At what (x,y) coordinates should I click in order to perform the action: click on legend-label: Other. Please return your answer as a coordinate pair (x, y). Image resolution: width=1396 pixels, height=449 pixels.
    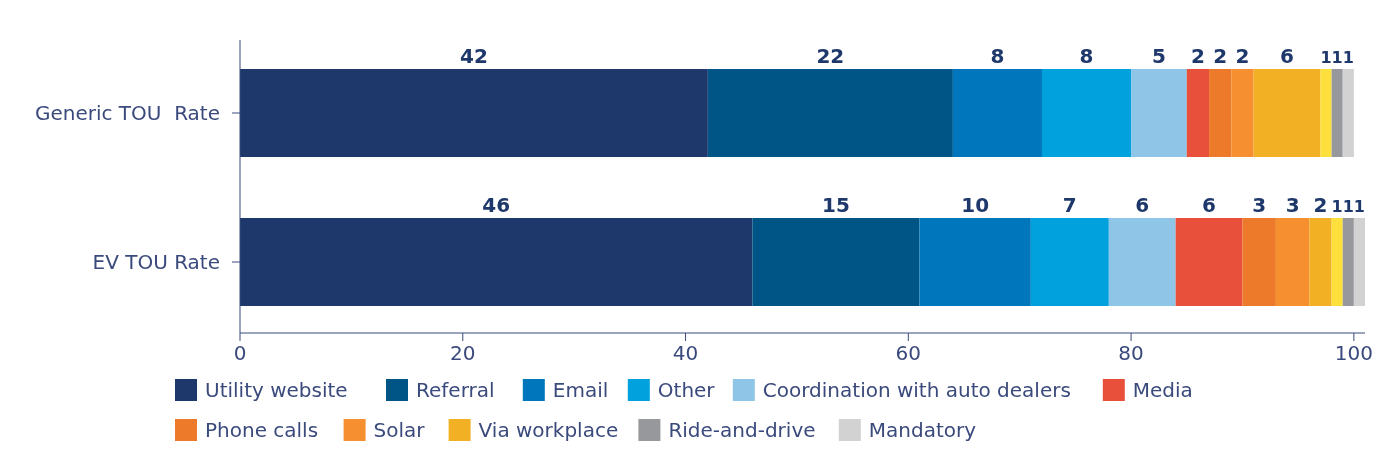
    Looking at the image, I should click on (686, 390).